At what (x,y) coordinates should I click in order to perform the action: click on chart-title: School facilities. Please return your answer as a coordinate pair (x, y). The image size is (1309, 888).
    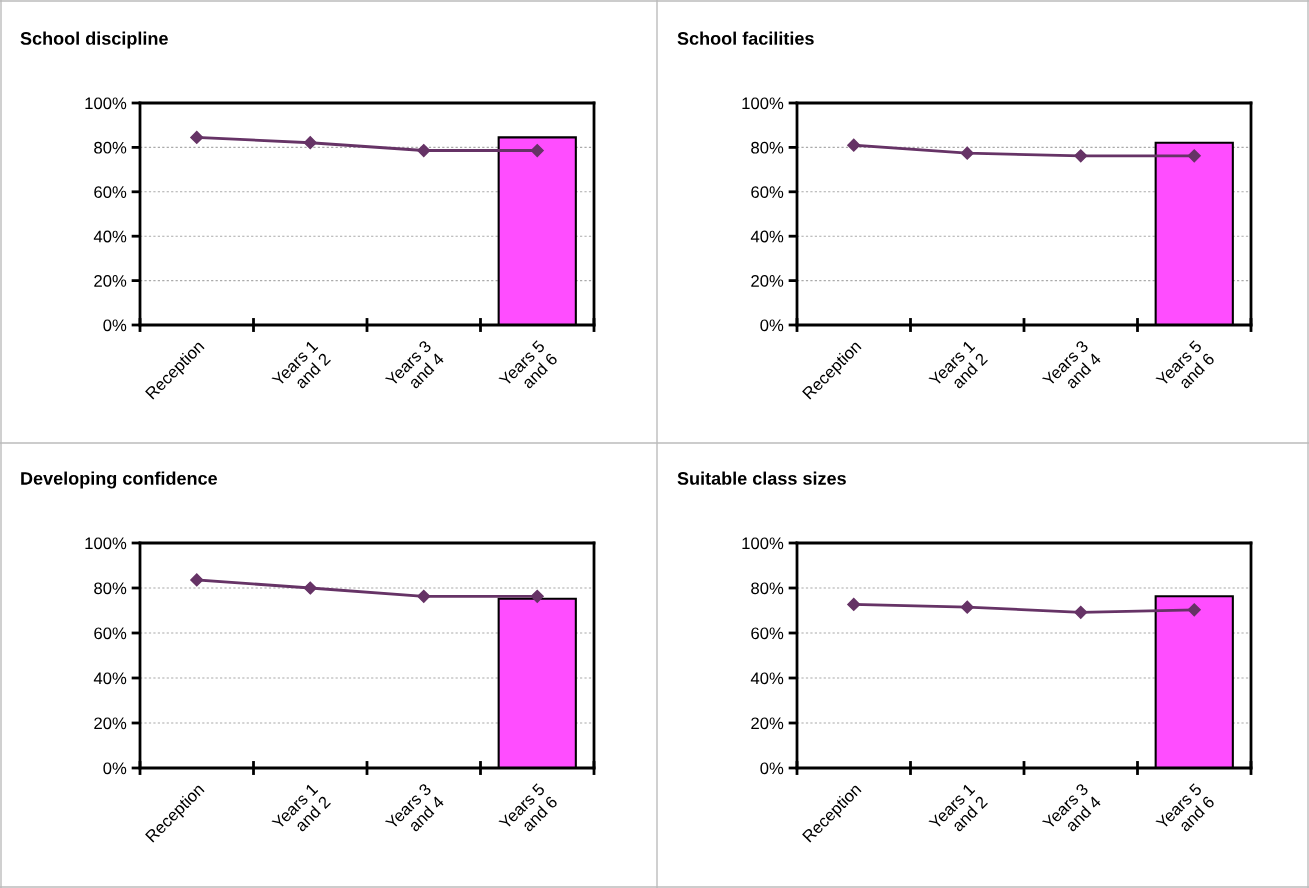
    Looking at the image, I should click on (745, 38).